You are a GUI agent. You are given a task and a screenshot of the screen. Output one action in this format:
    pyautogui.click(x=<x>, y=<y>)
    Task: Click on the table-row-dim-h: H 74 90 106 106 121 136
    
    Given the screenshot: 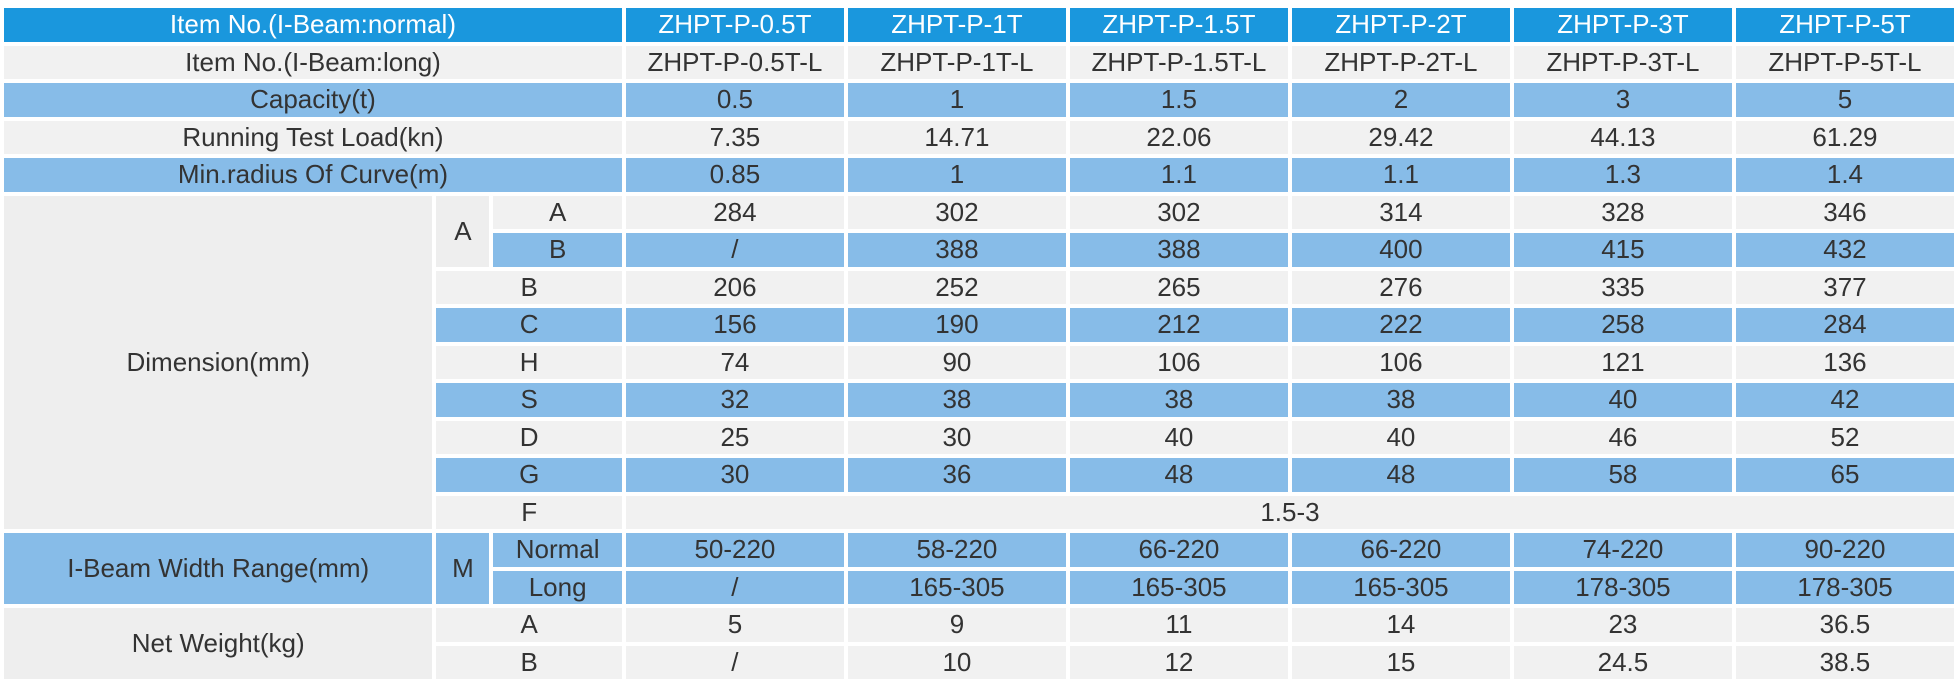 What is the action you would take?
    pyautogui.click(x=979, y=362)
    